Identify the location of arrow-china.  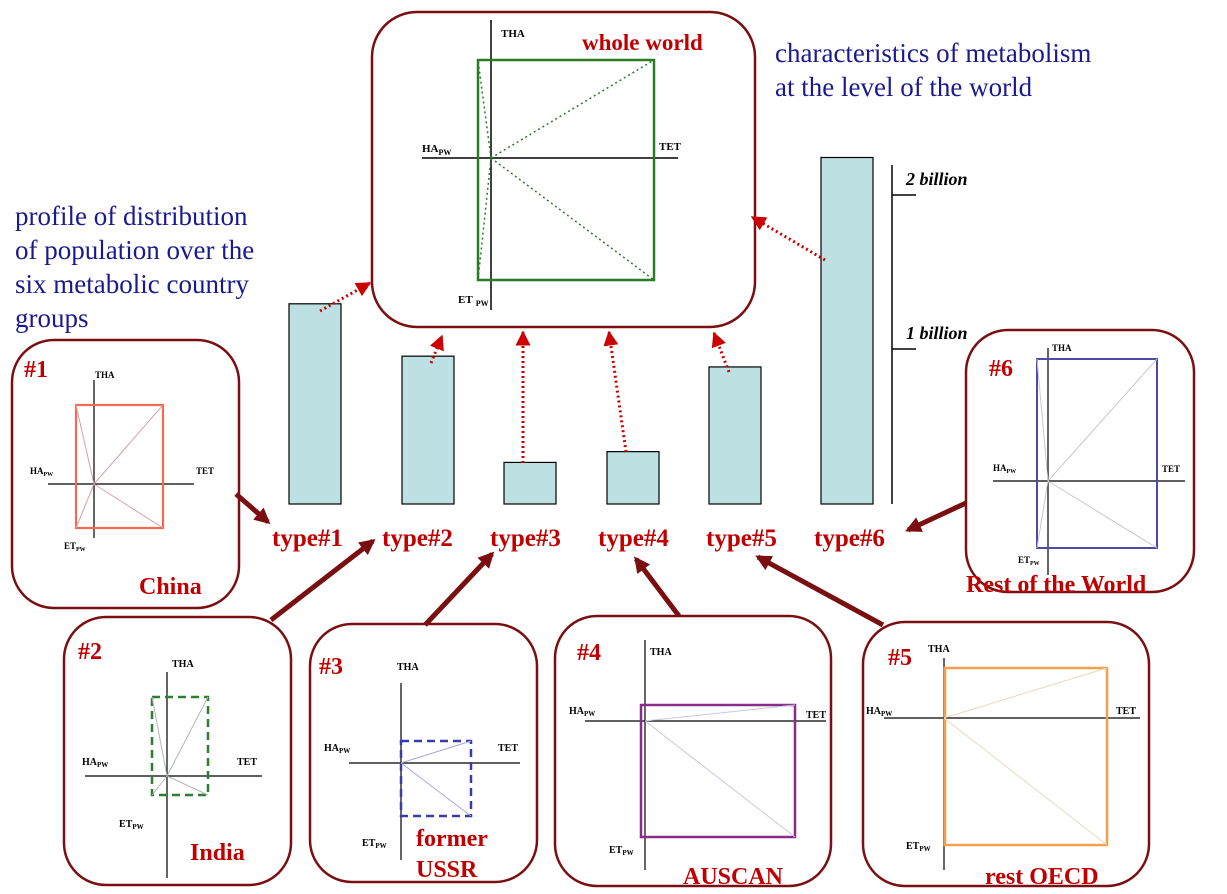
(252, 508).